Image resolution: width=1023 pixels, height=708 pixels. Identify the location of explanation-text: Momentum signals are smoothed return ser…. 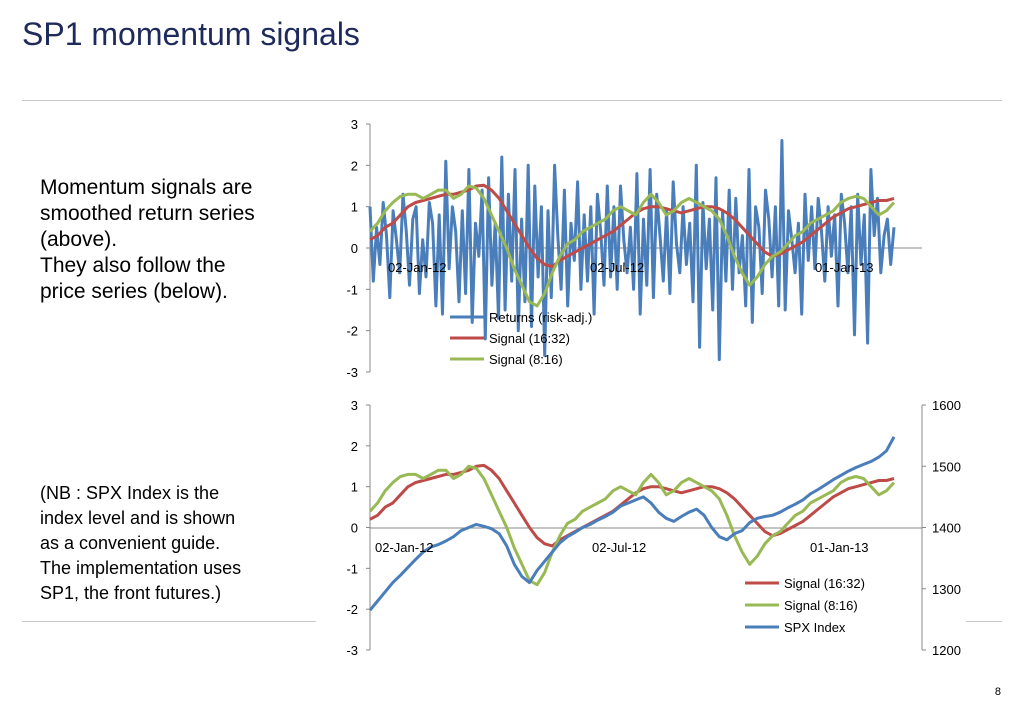
(147, 240).